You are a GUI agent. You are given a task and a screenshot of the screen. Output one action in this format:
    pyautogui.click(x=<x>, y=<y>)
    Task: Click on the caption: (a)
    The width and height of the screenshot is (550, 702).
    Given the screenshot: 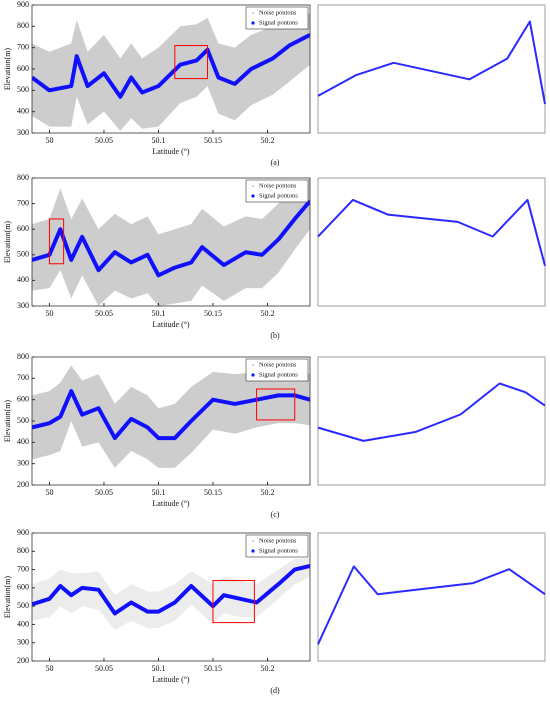 What is the action you would take?
    pyautogui.click(x=275, y=162)
    